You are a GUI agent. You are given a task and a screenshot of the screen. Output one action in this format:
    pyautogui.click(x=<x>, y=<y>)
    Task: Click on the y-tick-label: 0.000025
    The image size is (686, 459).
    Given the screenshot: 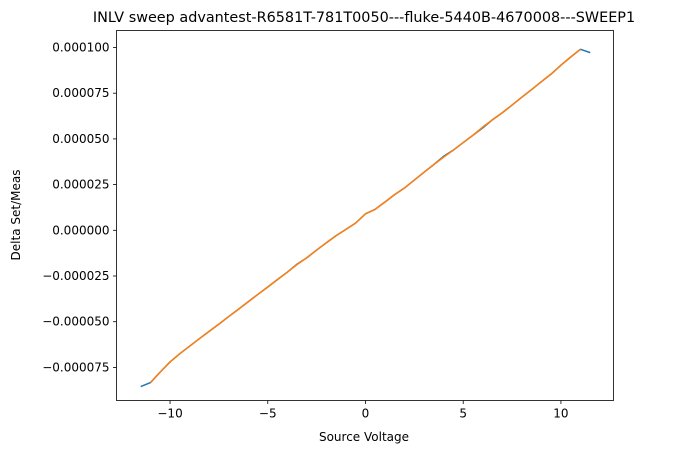 What is the action you would take?
    pyautogui.click(x=80, y=185)
    